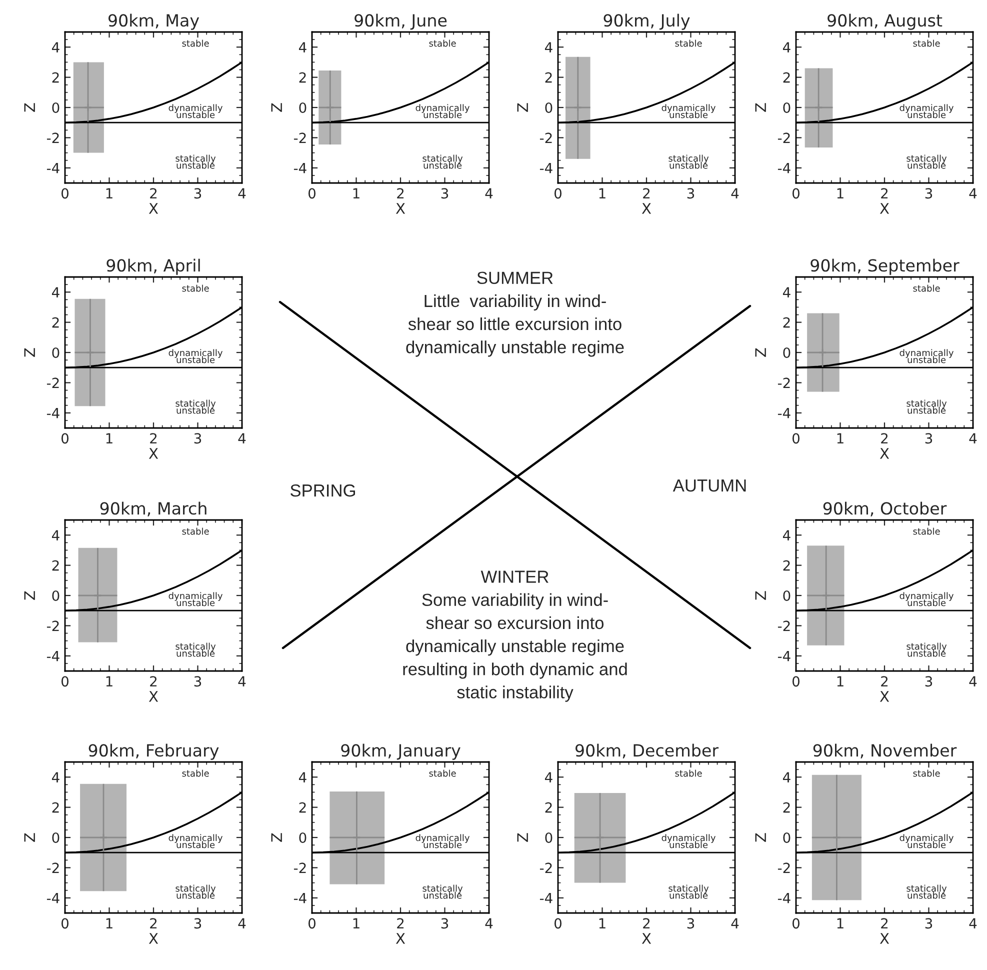  Describe the element at coordinates (515, 314) in the screenshot. I see `text: SUMMER Little variability in wind- shear so little excursion into dynamically unstable regime` at that location.